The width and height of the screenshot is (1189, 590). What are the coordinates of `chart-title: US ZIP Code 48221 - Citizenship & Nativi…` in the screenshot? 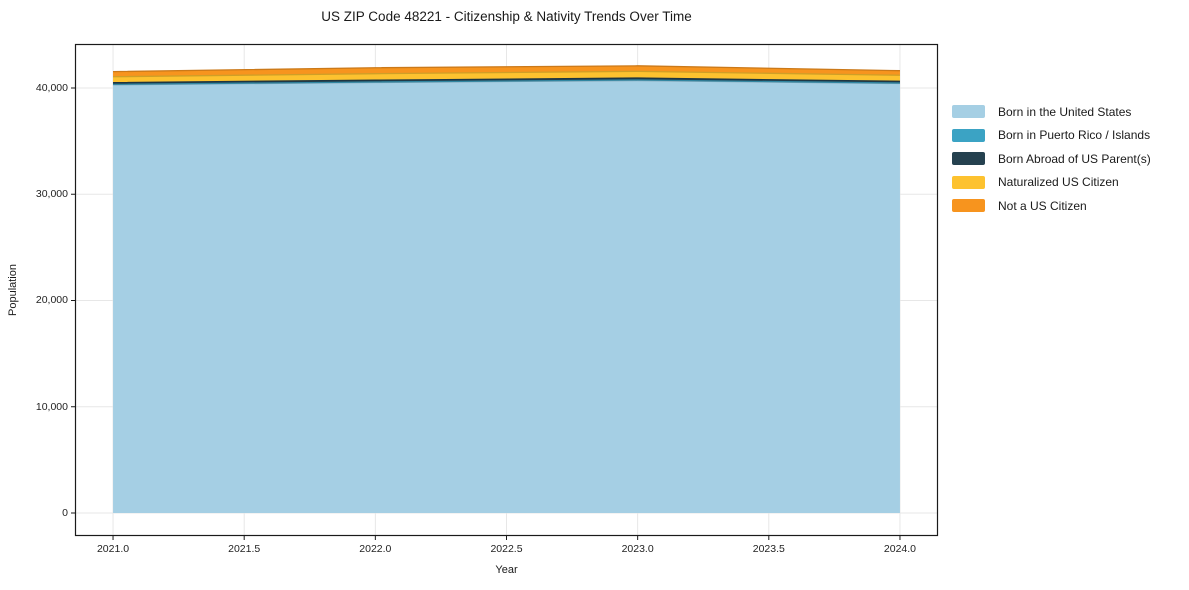 It's located at (506, 16).